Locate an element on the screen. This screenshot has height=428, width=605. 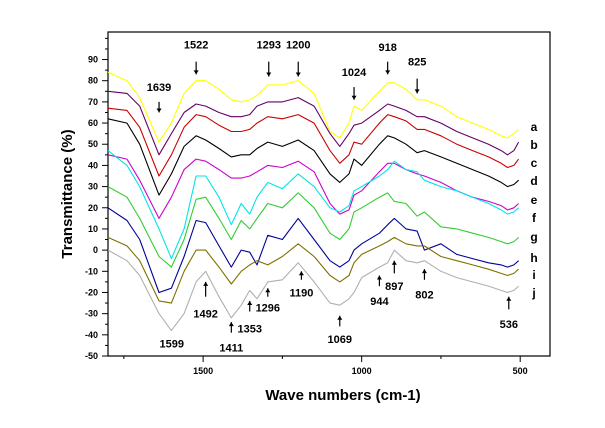
series-label-h: h is located at coordinates (533, 258).